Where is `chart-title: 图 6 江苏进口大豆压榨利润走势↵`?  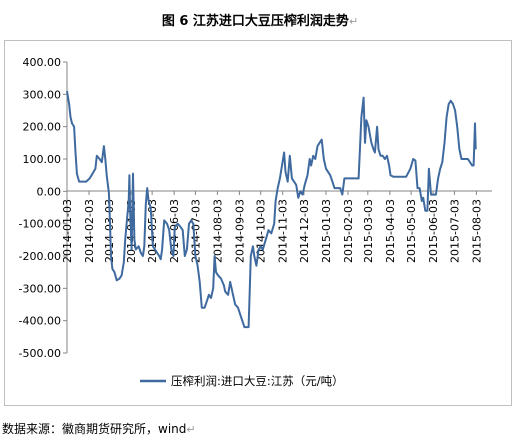 chart-title: 图 6 江苏进口大豆压榨利润走势↵ is located at coordinates (260, 19).